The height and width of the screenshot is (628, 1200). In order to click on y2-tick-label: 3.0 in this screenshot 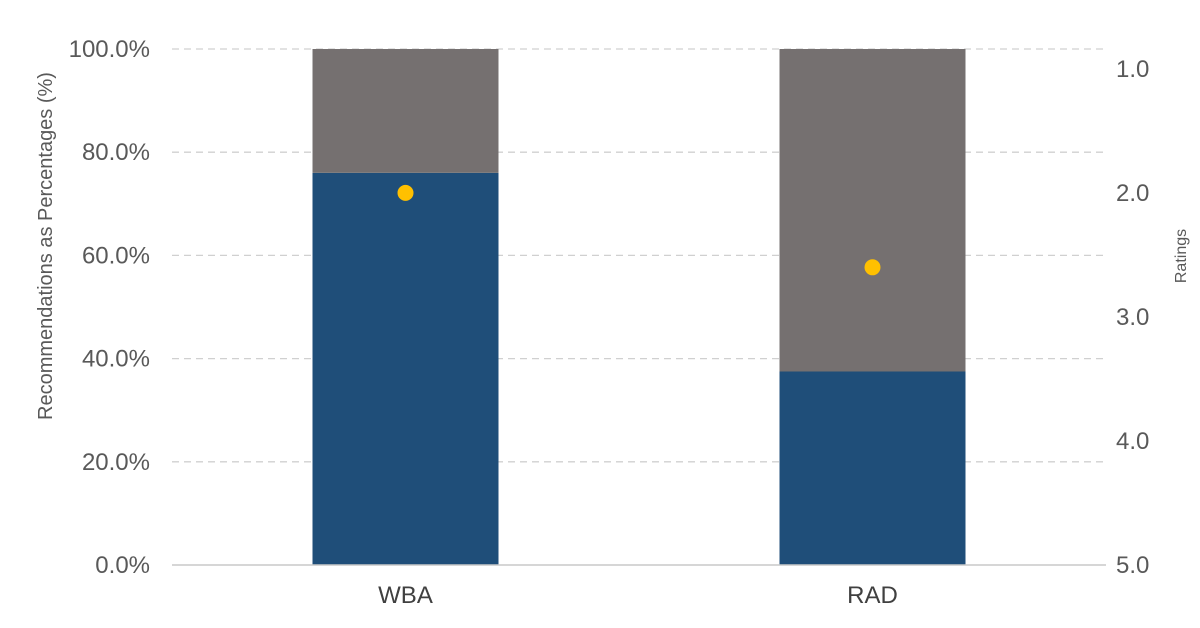, I will do `click(1132, 317)`.